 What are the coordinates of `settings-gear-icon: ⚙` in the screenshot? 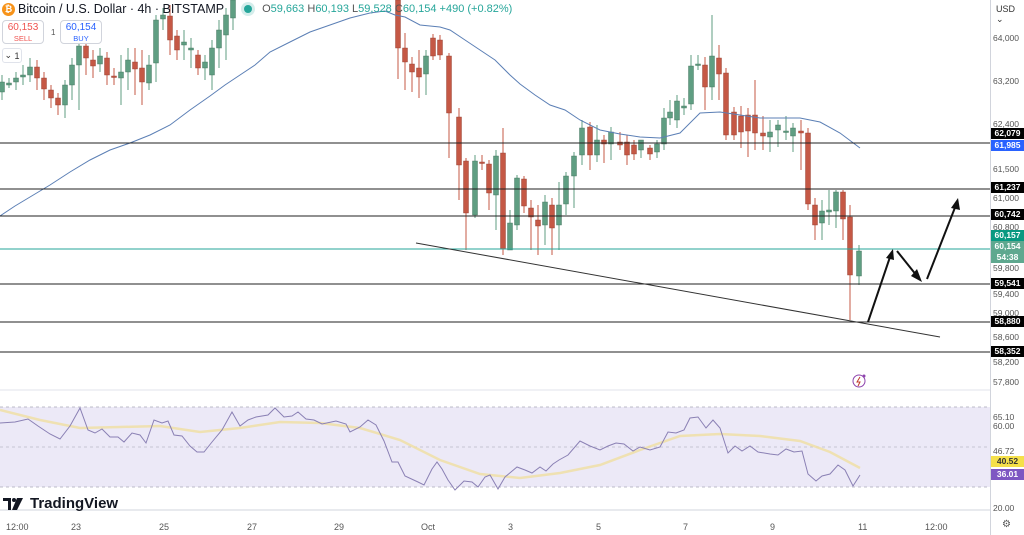 It's located at (1006, 524).